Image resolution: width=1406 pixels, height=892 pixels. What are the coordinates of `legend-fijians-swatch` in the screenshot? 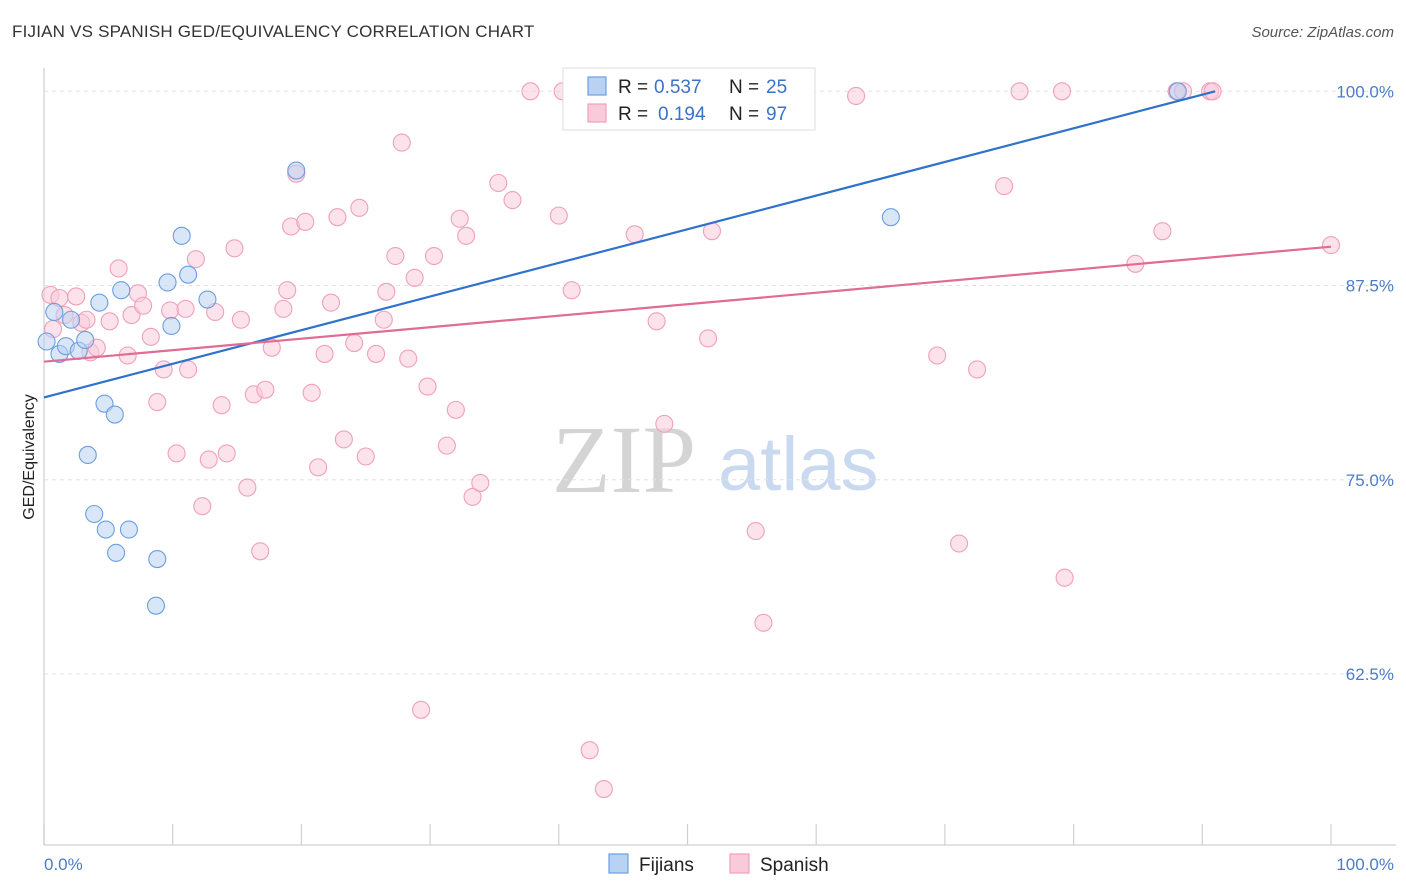 It's located at (618, 863).